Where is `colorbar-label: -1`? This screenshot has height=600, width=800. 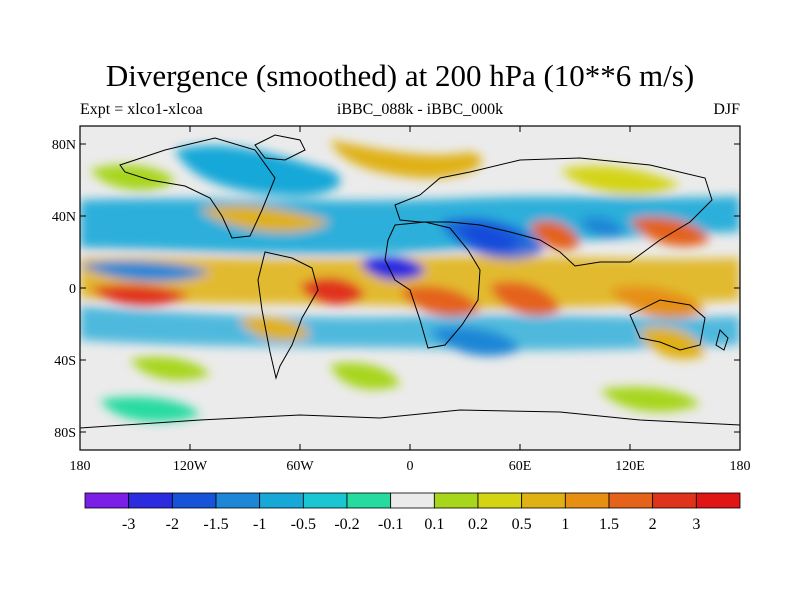
colorbar-label: -1 is located at coordinates (259, 524).